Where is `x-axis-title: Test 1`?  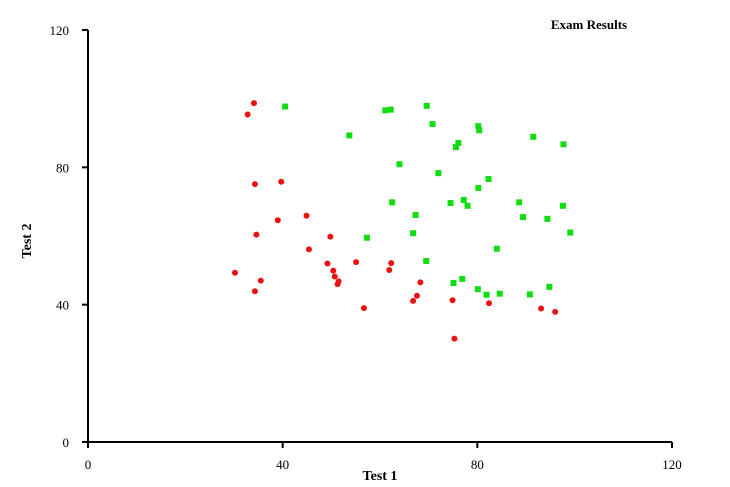
x-axis-title: Test 1 is located at coordinates (380, 476).